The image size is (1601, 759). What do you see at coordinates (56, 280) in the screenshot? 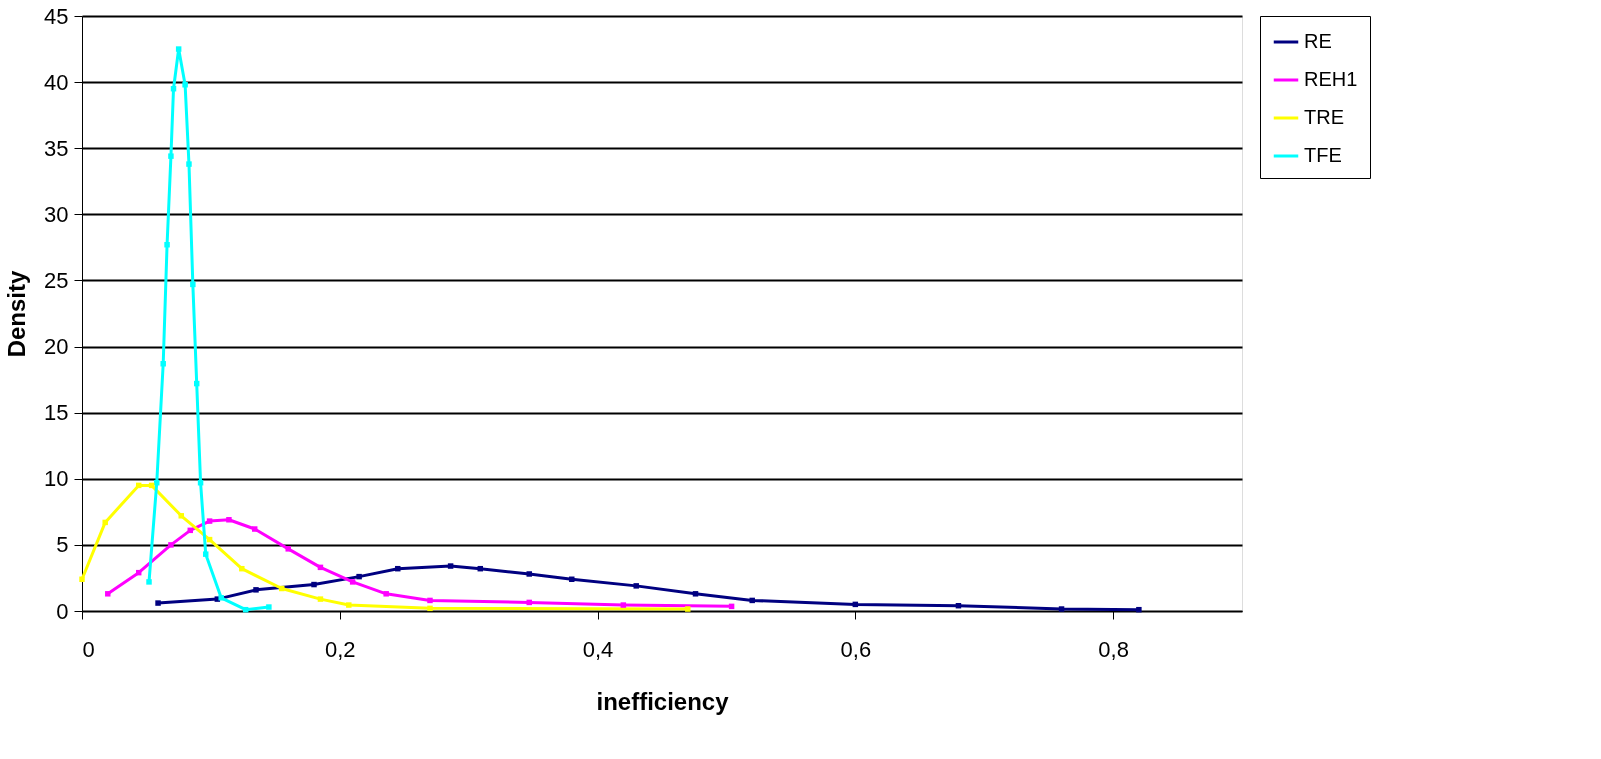
I see `y-tick-label: 25` at bounding box center [56, 280].